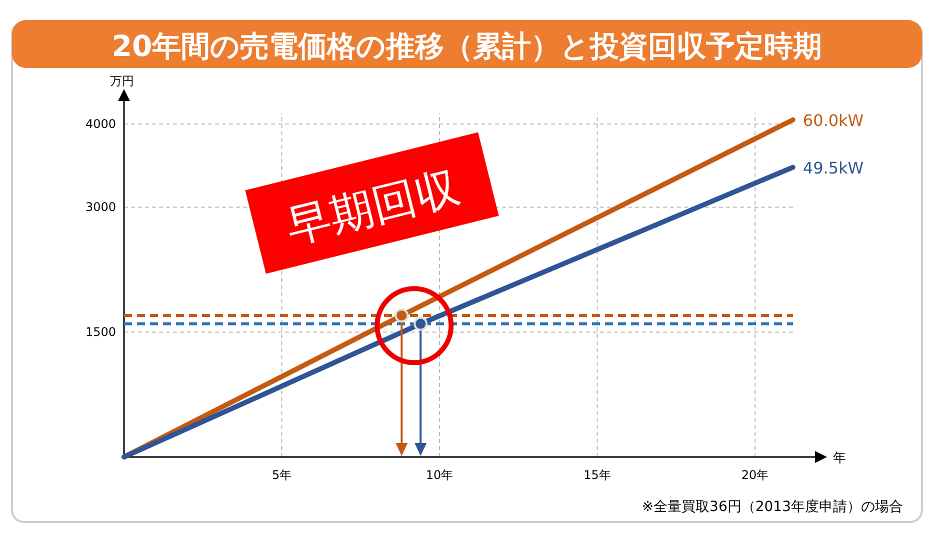  I want to click on text: ※全量買取36円（2013年度申請）の場合, so click(772, 507).